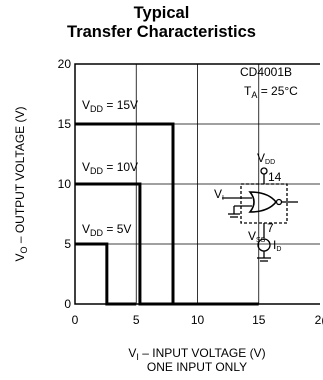 This screenshot has width=323, height=380. Describe the element at coordinates (106, 230) in the screenshot. I see `series-label-5v: VDD = 5V` at that location.